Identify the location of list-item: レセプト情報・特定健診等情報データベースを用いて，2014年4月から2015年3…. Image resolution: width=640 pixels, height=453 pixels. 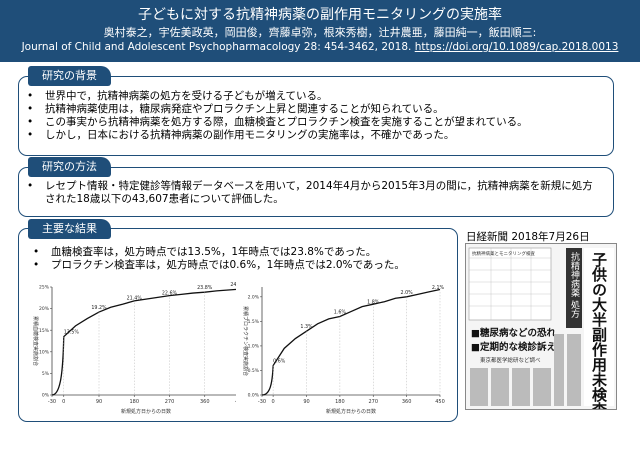
(311, 193).